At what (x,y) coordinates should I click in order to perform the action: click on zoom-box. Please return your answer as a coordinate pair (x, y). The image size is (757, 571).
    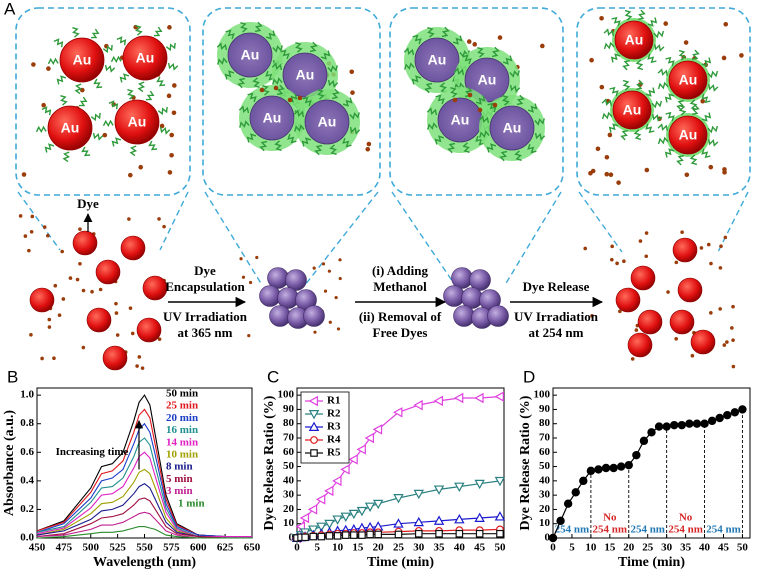
    Looking at the image, I should click on (291, 101).